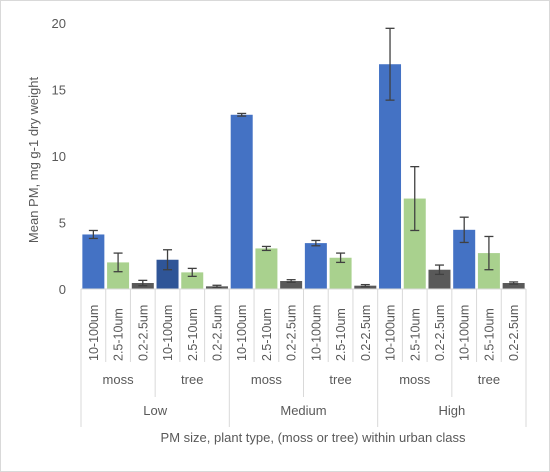  Describe the element at coordinates (59, 90) in the screenshot. I see `y-tick-label: 15` at that location.